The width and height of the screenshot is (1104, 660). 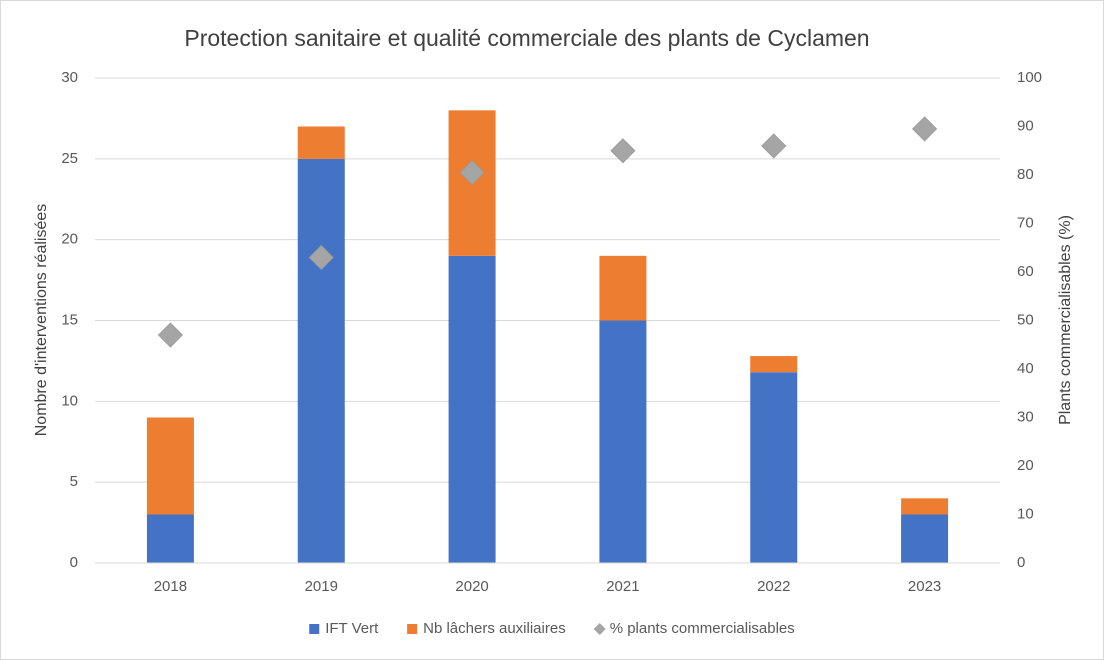 I want to click on y2-tick-label: 60, so click(x=1025, y=271).